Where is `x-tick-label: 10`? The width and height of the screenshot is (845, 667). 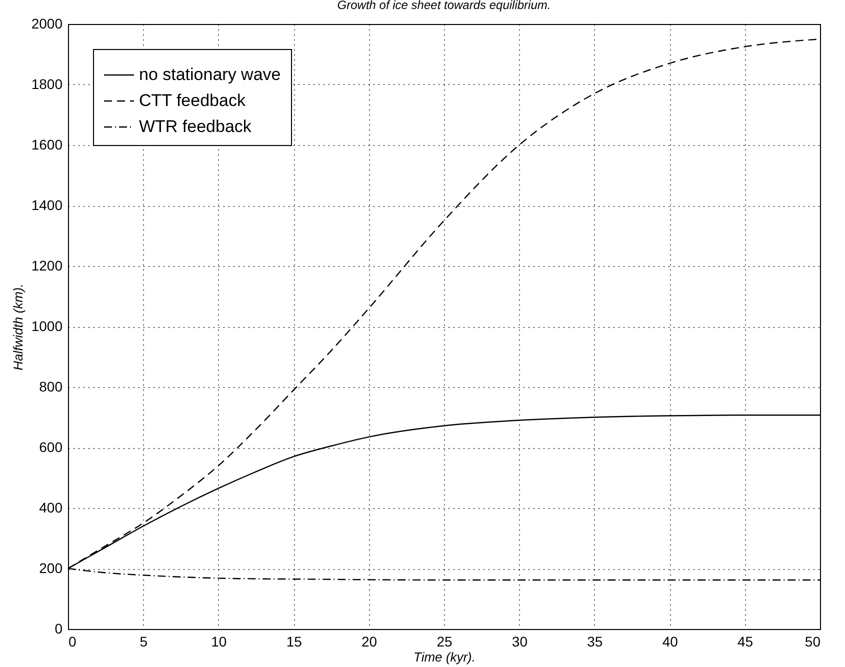
x-tick-label: 10 is located at coordinates (219, 642).